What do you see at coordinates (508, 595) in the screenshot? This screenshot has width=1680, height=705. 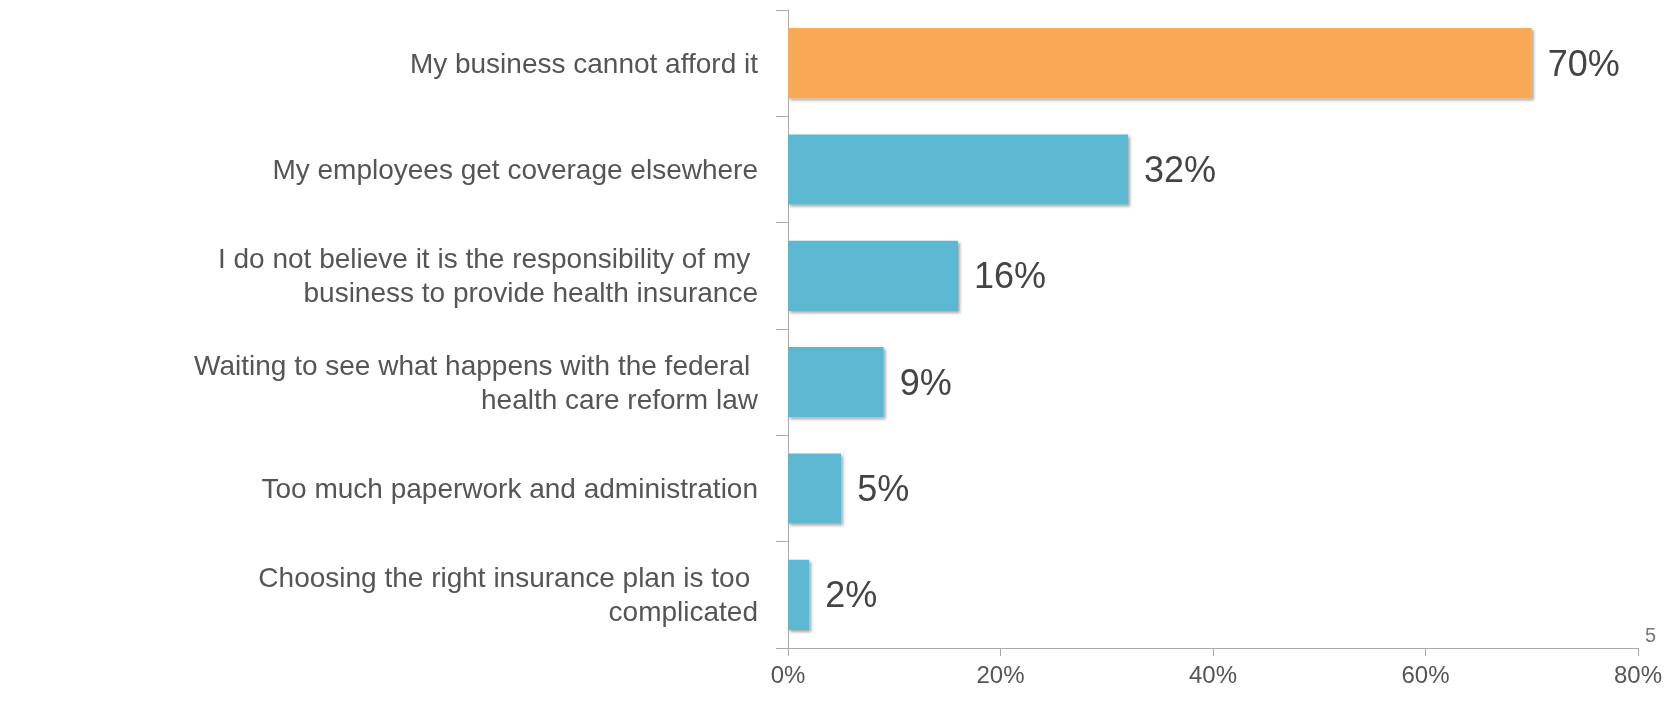 I see `y-tick-label: Choosing the right insurance plan is too complicated` at bounding box center [508, 595].